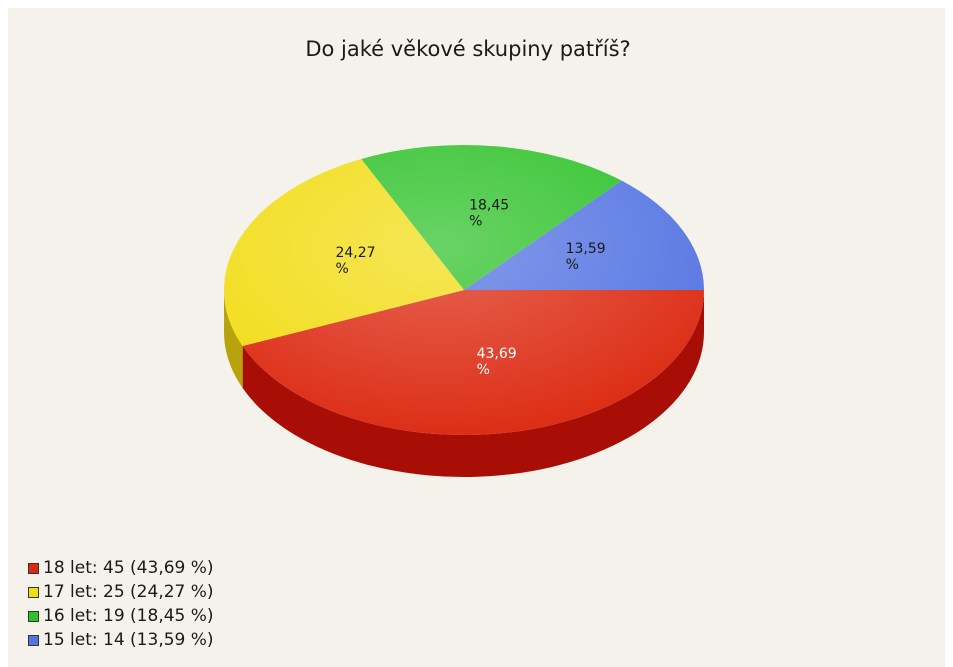  What do you see at coordinates (586, 249) in the screenshot?
I see `slice-label-3: 13,59` at bounding box center [586, 249].